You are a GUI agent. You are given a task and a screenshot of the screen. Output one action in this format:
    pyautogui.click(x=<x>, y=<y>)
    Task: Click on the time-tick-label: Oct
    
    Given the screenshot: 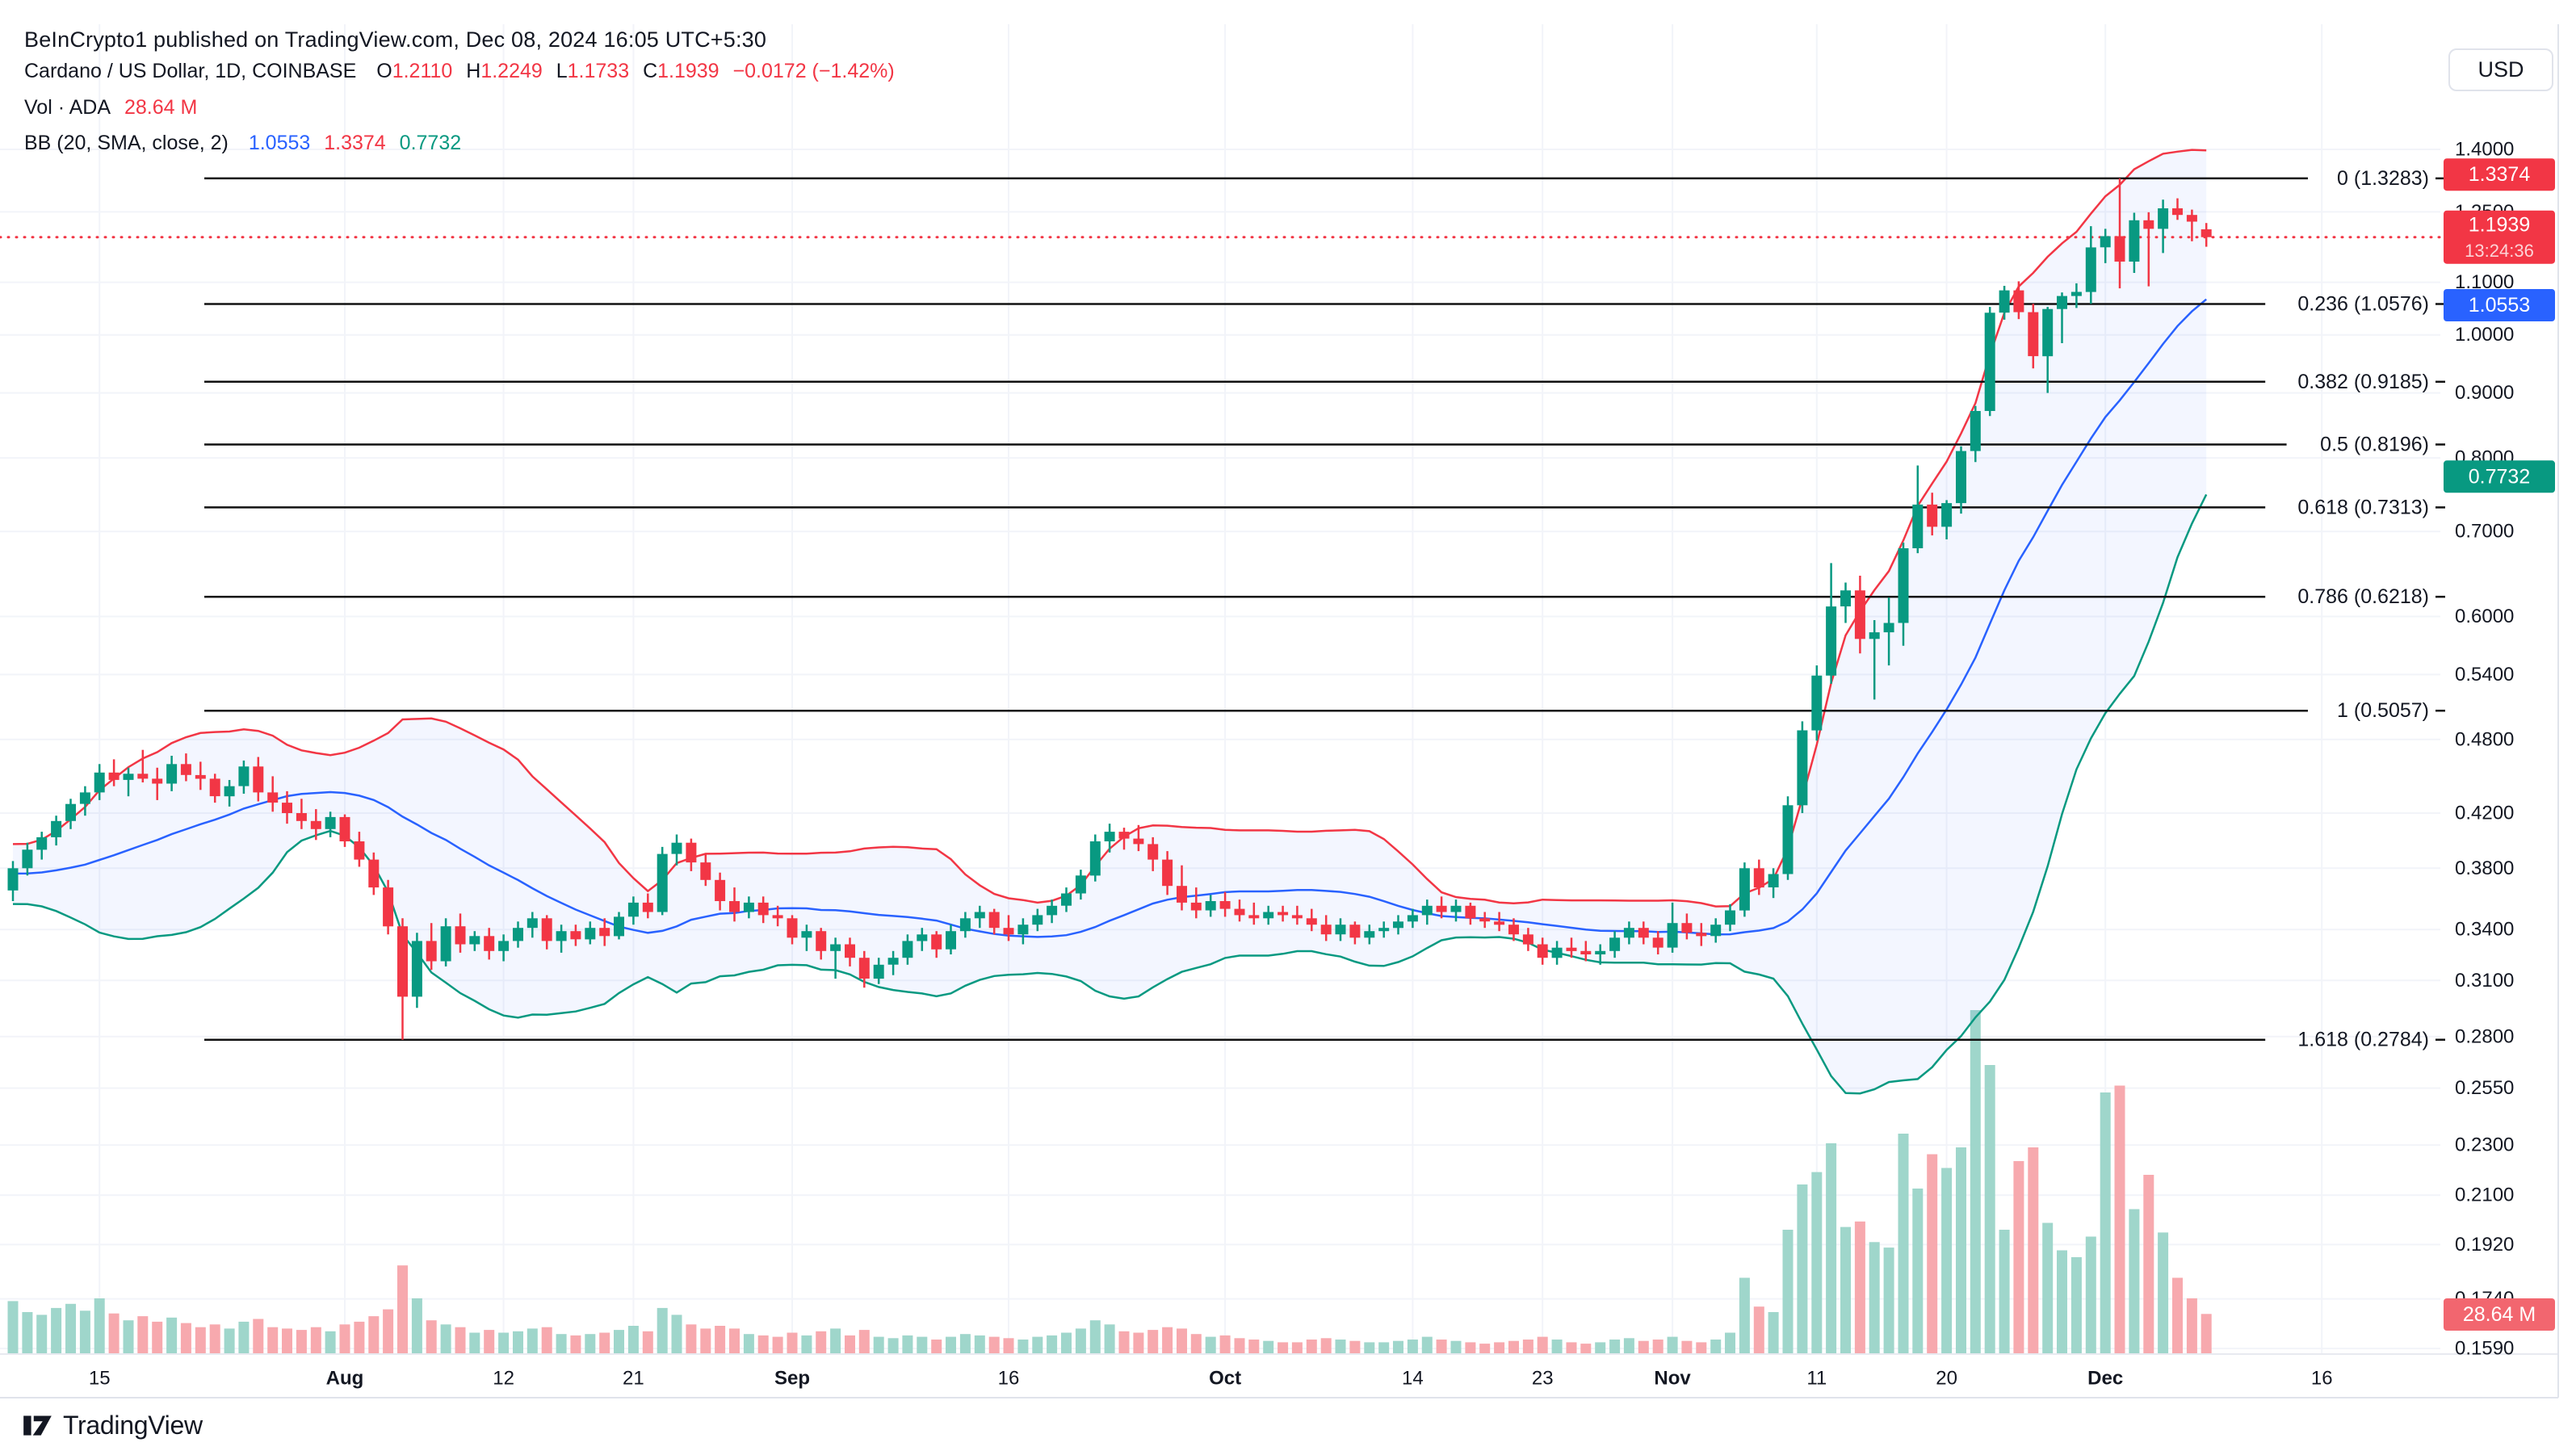 What is the action you would take?
    pyautogui.click(x=1225, y=1379)
    